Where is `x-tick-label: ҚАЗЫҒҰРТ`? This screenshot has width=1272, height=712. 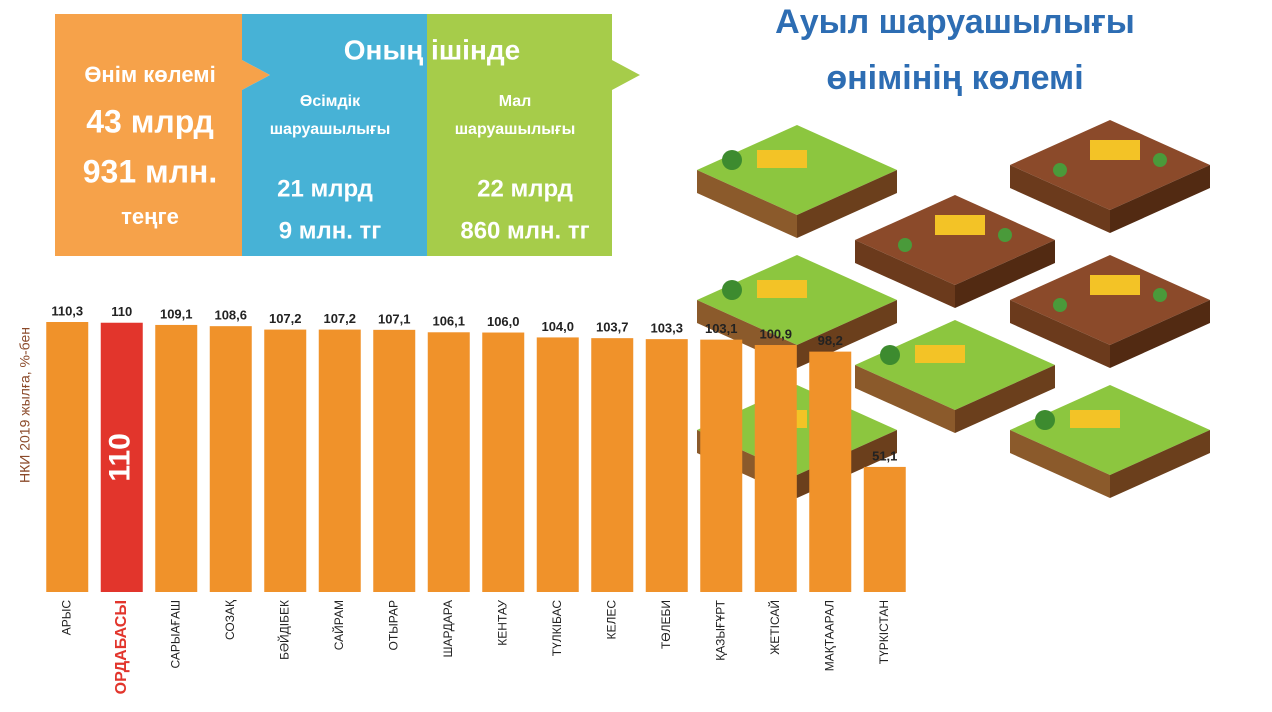
x-tick-label: ҚАЗЫҒҰРТ is located at coordinates (720, 629).